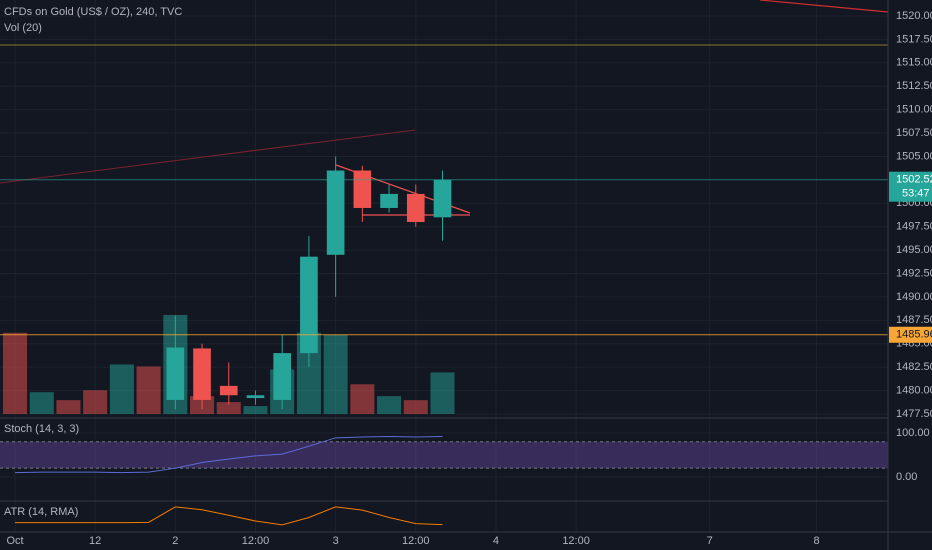 The image size is (932, 550). Describe the element at coordinates (914, 335) in the screenshot. I see `alert-price-label: 1485.96` at that location.